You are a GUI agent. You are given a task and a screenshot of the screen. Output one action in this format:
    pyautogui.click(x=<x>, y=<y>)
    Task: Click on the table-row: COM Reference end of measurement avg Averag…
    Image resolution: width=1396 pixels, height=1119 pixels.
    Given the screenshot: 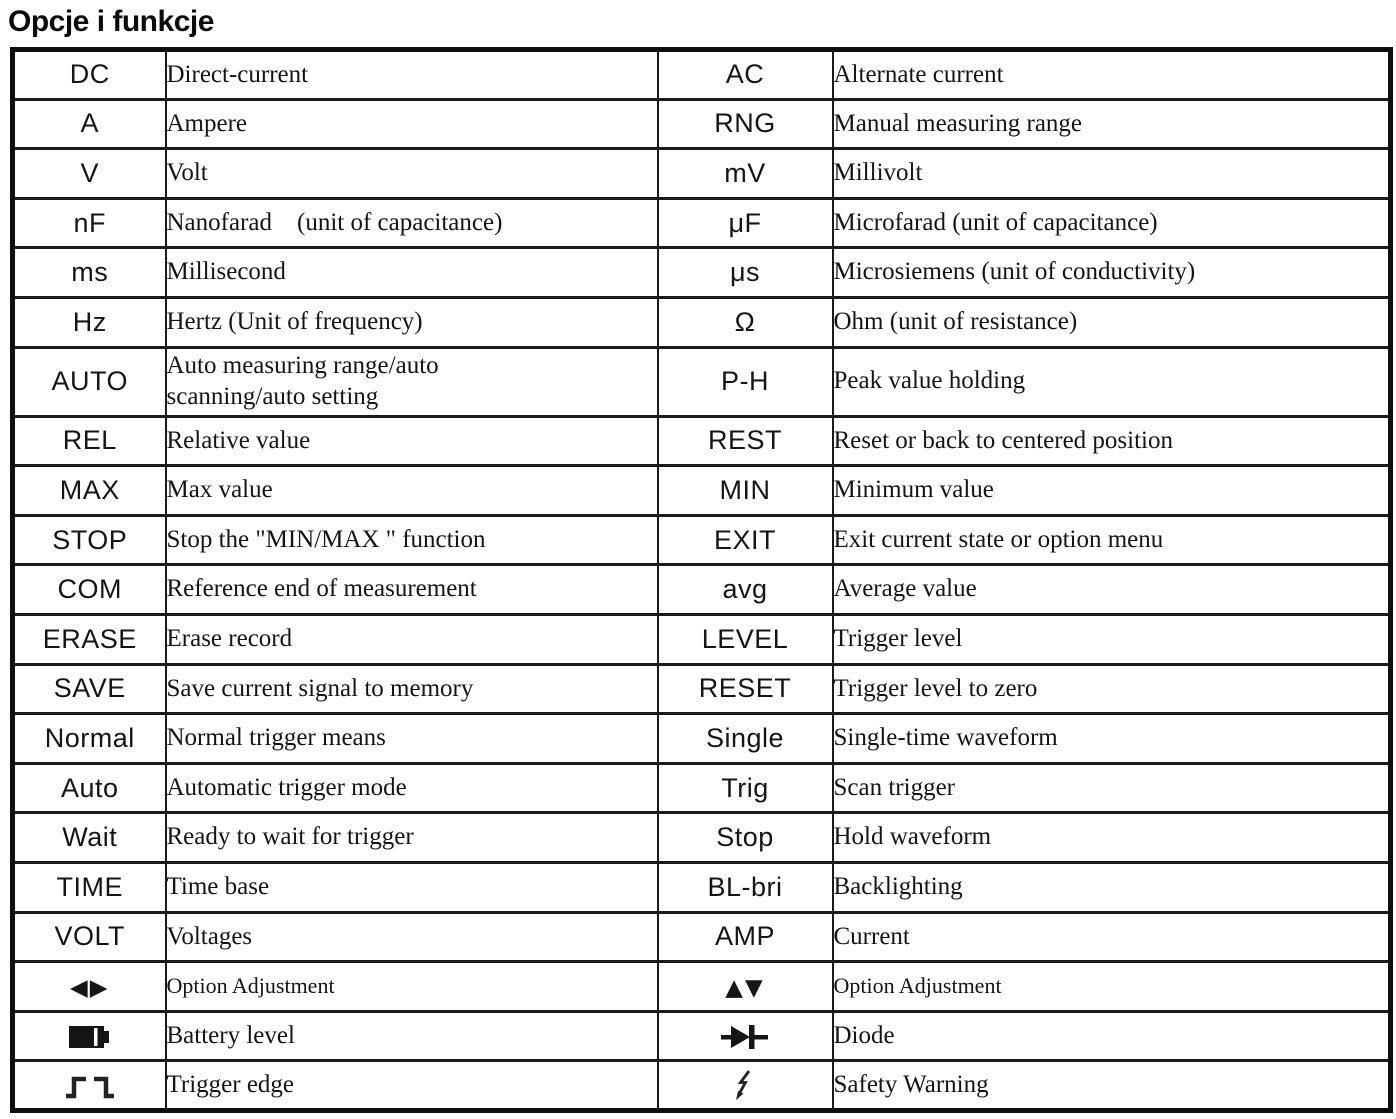 What is the action you would take?
    pyautogui.click(x=701, y=589)
    